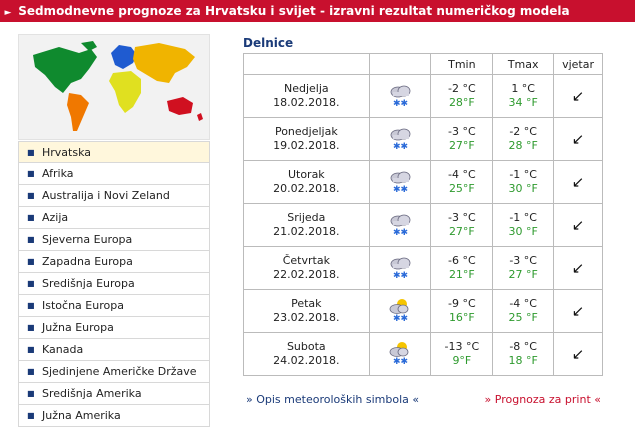  I want to click on tmin-cell: -13 °C 9°F, so click(462, 354).